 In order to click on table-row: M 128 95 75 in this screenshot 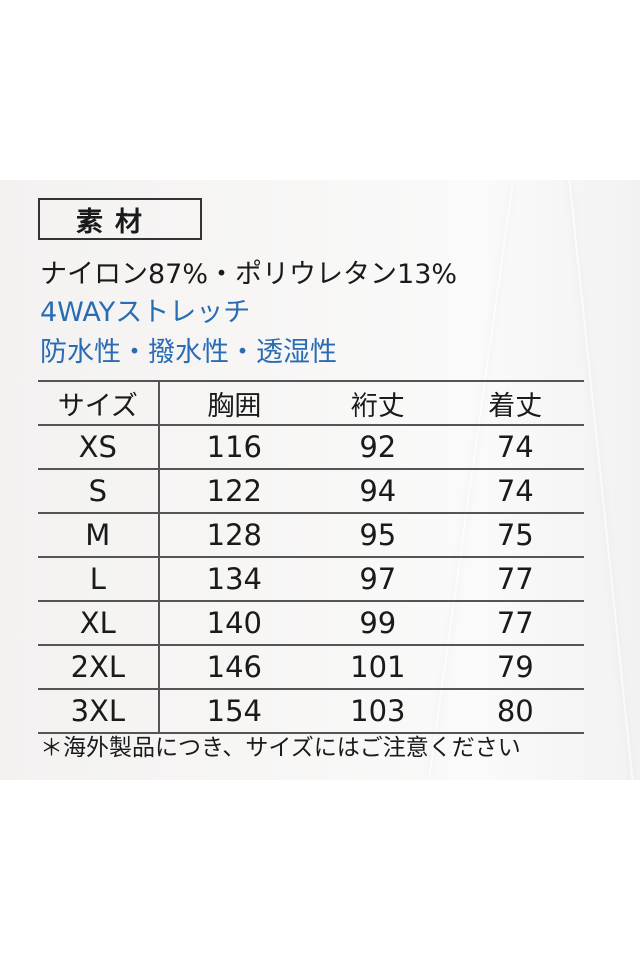, I will do `click(311, 535)`.